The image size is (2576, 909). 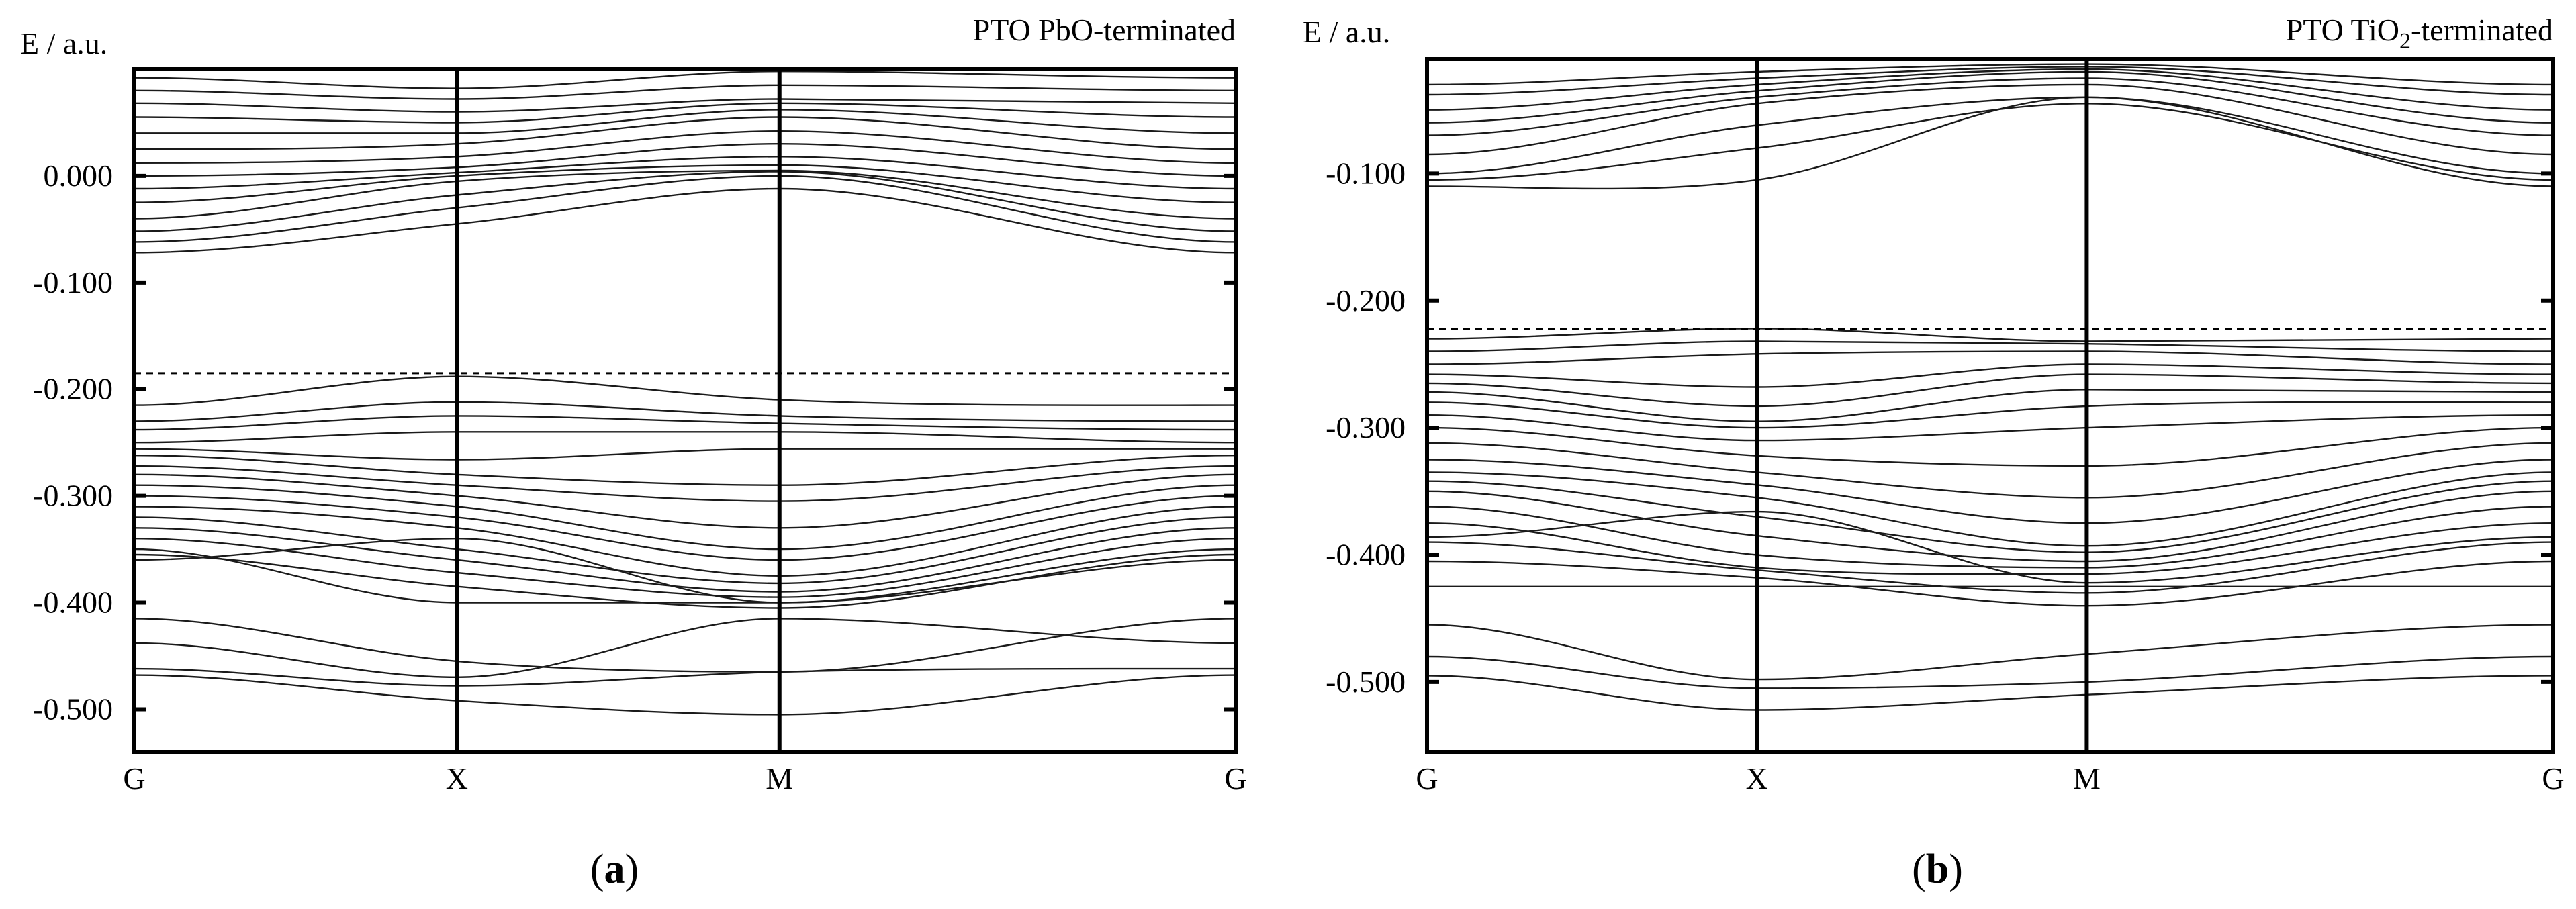 I want to click on y-axis-label-b: E / a.u., so click(x=1346, y=32).